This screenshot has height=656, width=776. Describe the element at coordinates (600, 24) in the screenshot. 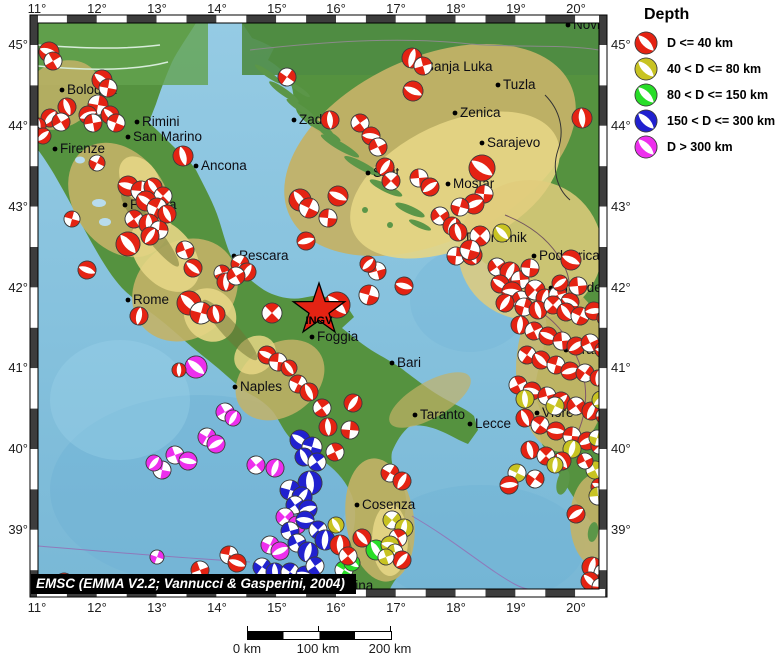

I see `city-label: Novi Sad` at that location.